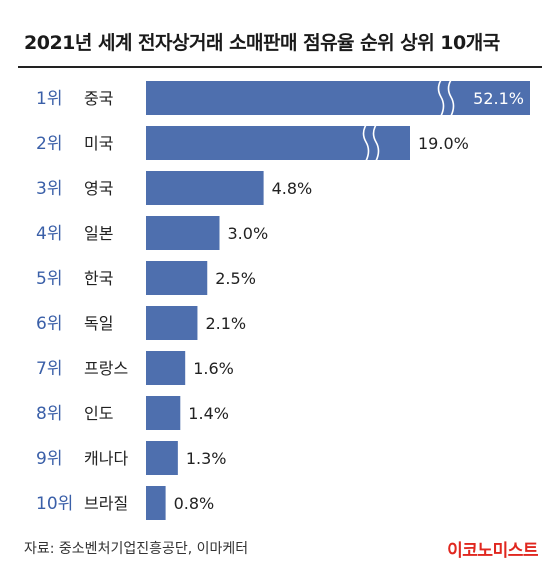  What do you see at coordinates (280, 67) in the screenshot?
I see `title-divider` at bounding box center [280, 67].